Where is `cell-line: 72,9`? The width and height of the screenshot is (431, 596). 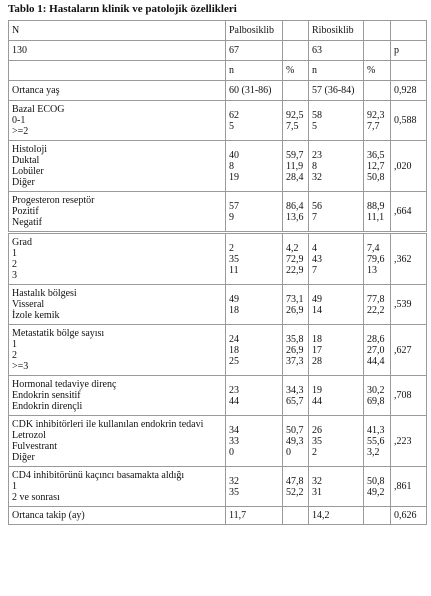 cell-line: 72,9 is located at coordinates (295, 259).